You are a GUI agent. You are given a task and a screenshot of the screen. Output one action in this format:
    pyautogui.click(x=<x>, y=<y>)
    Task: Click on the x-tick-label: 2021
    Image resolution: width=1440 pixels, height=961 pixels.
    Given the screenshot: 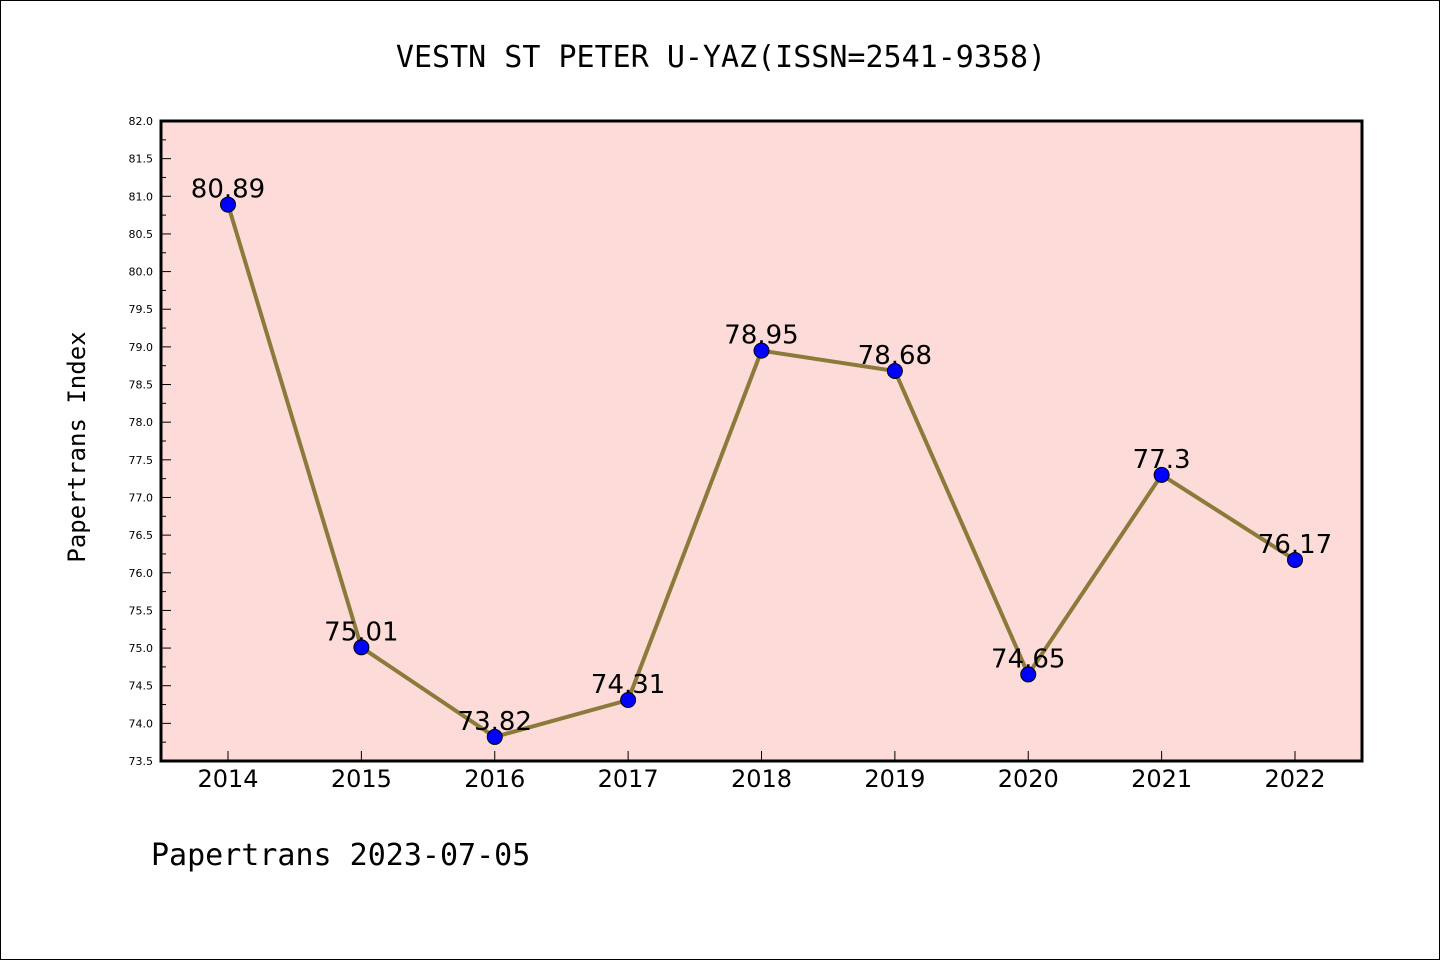 What is the action you would take?
    pyautogui.click(x=1161, y=779)
    